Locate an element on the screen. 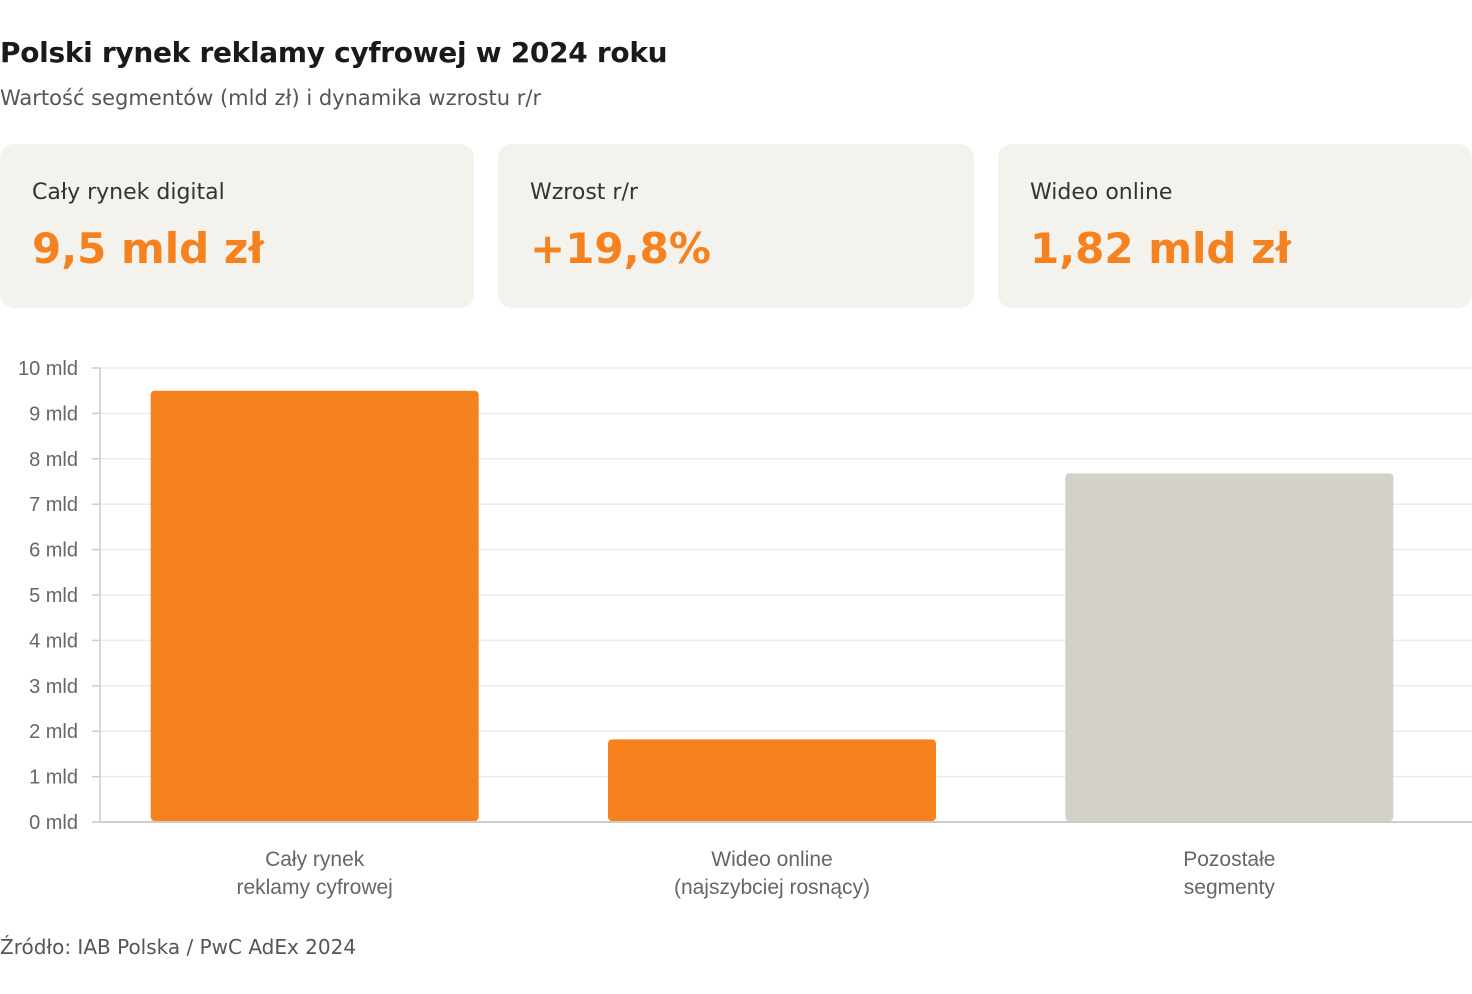 This screenshot has width=1472, height=994. kpi-label: Cały rynek digital is located at coordinates (128, 192).